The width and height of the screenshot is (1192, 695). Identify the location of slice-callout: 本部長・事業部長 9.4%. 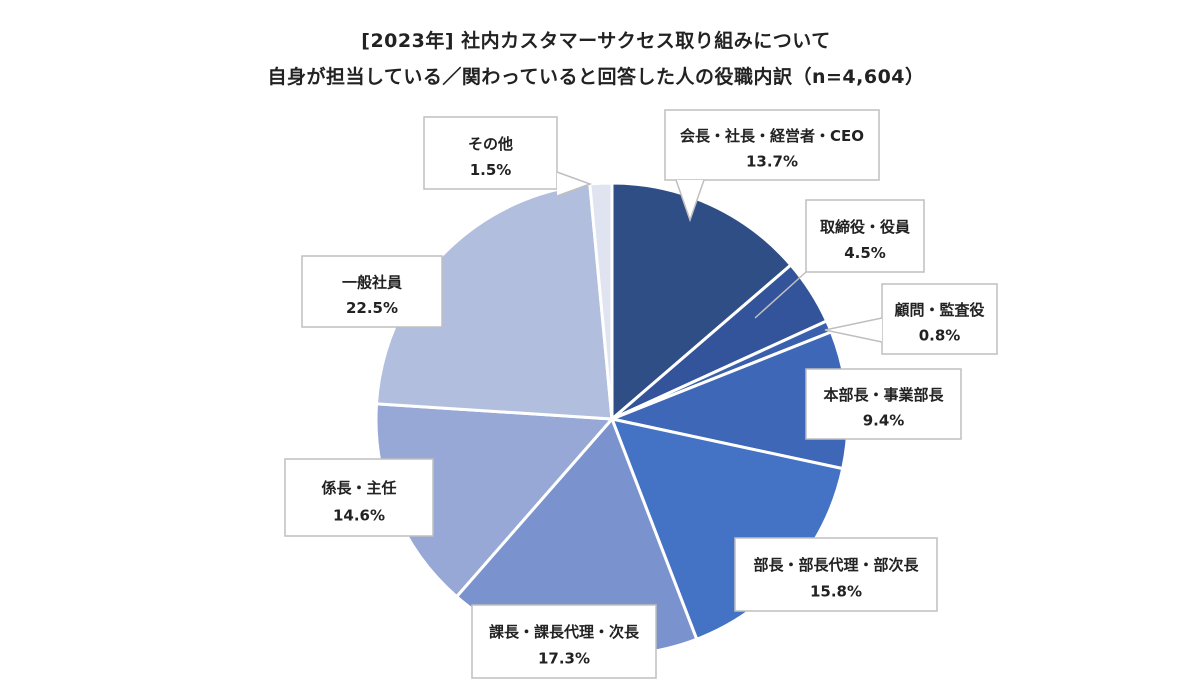
(883, 404).